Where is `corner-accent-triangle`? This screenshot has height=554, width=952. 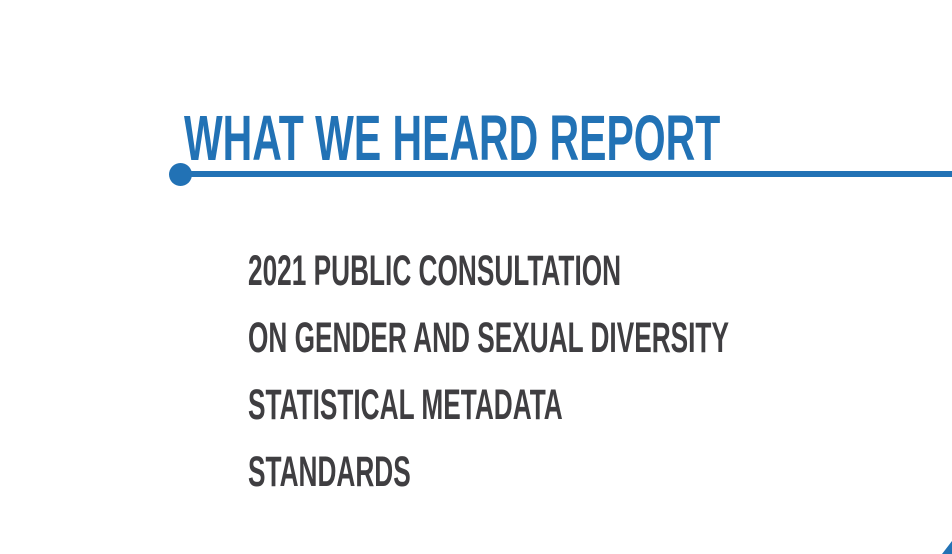
corner-accent-triangle is located at coordinates (947, 547).